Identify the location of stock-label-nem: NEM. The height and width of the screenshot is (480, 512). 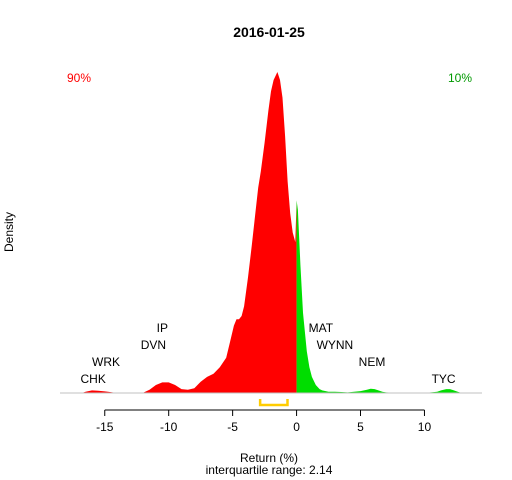
(372, 362).